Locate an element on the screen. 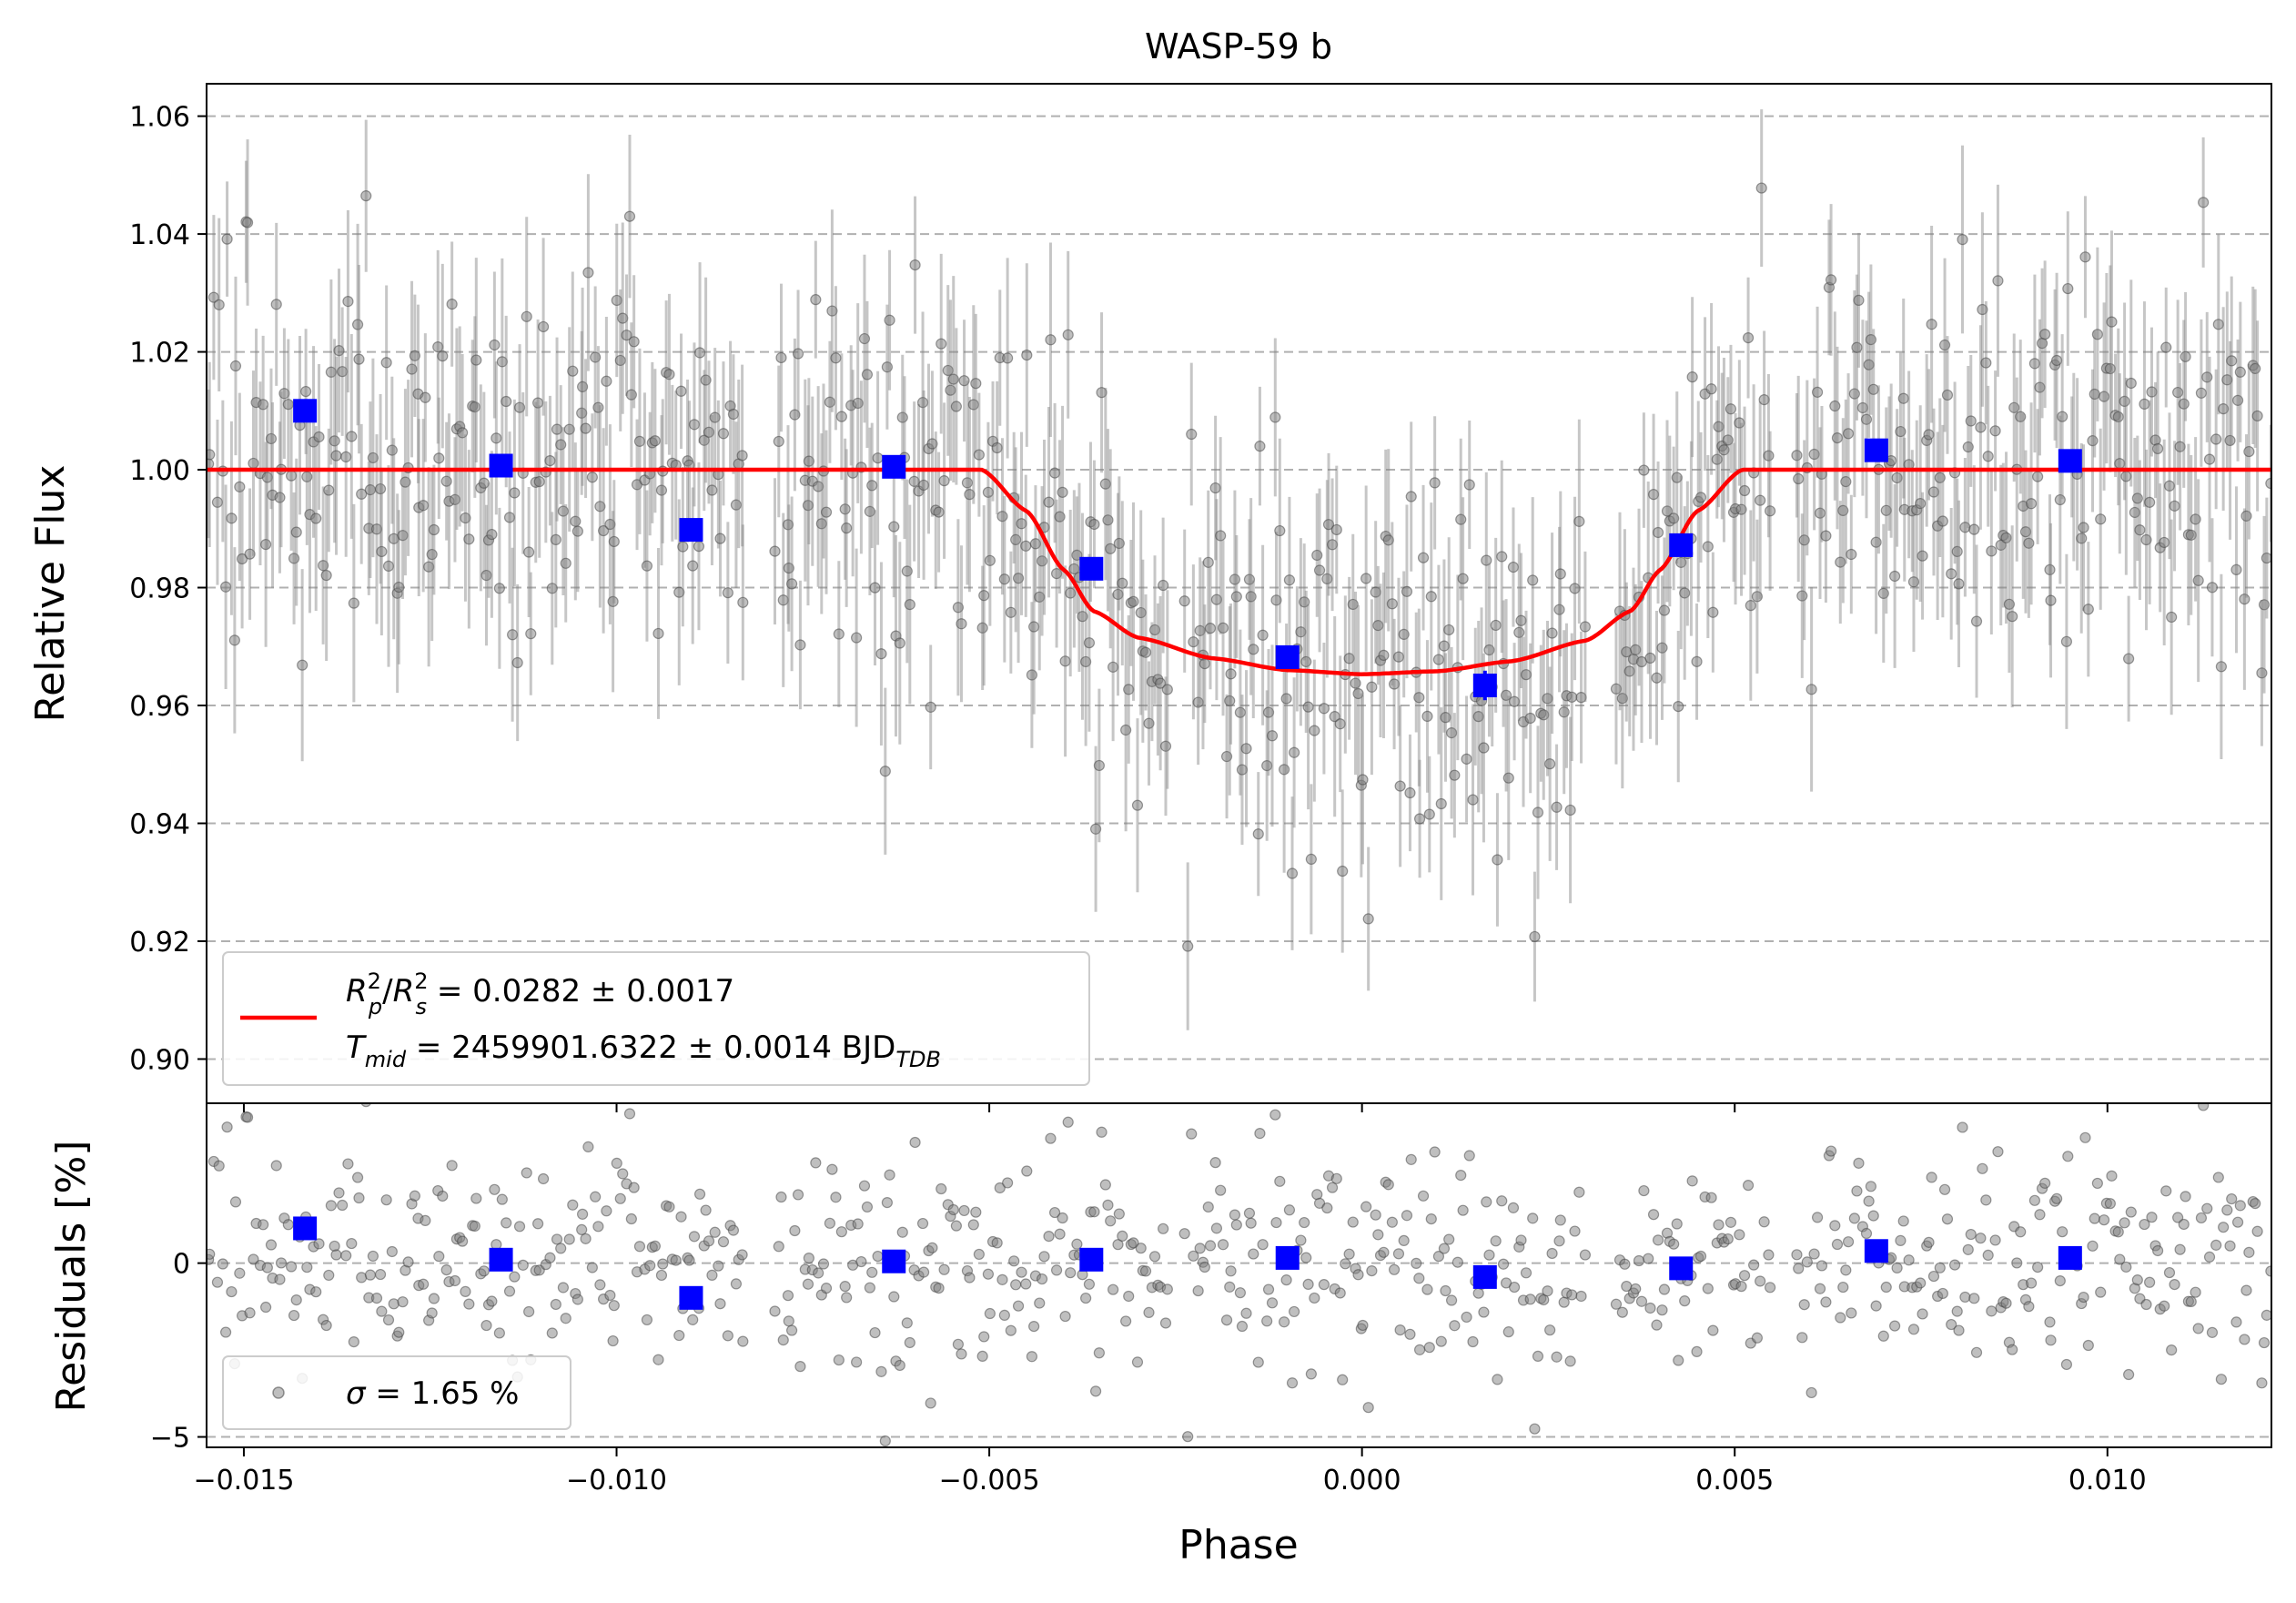 The width and height of the screenshot is (2296, 1603). binned-point is located at coordinates (1288, 656).